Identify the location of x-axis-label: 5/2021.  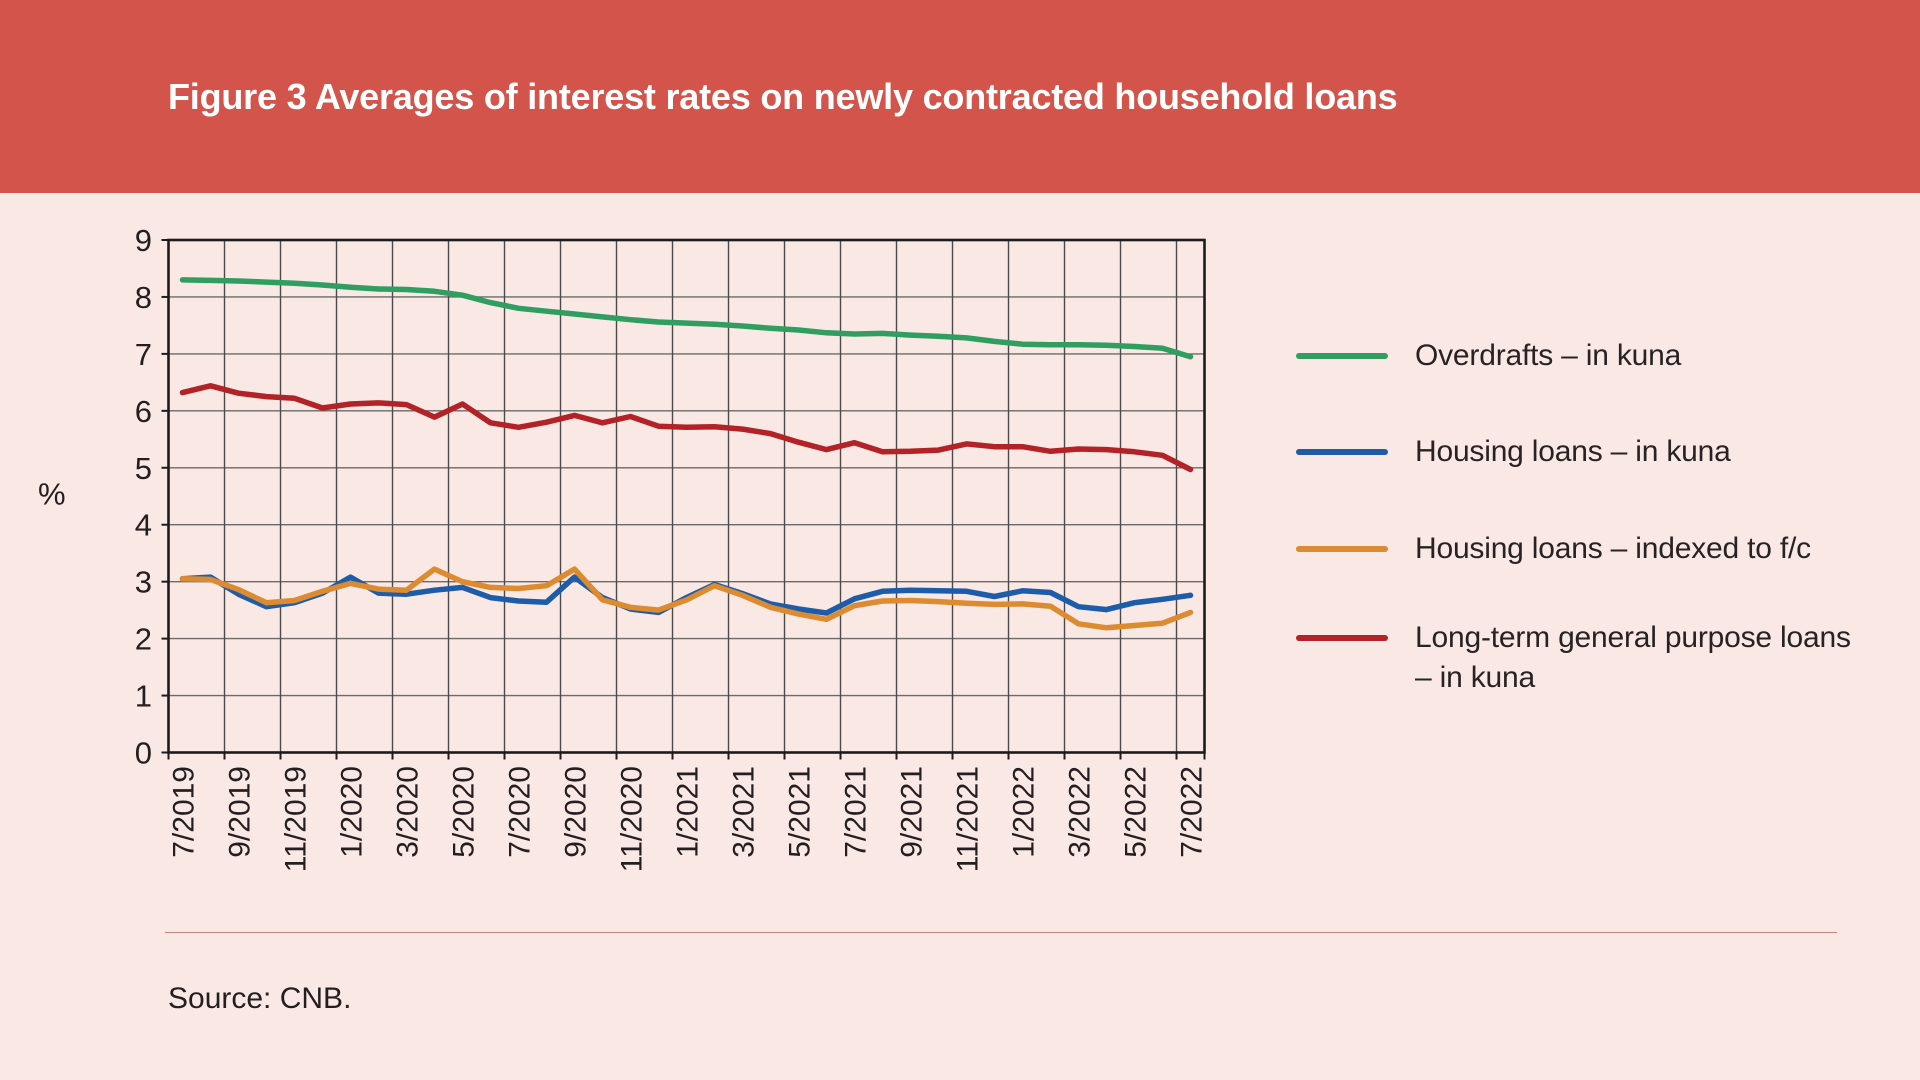
(800, 812).